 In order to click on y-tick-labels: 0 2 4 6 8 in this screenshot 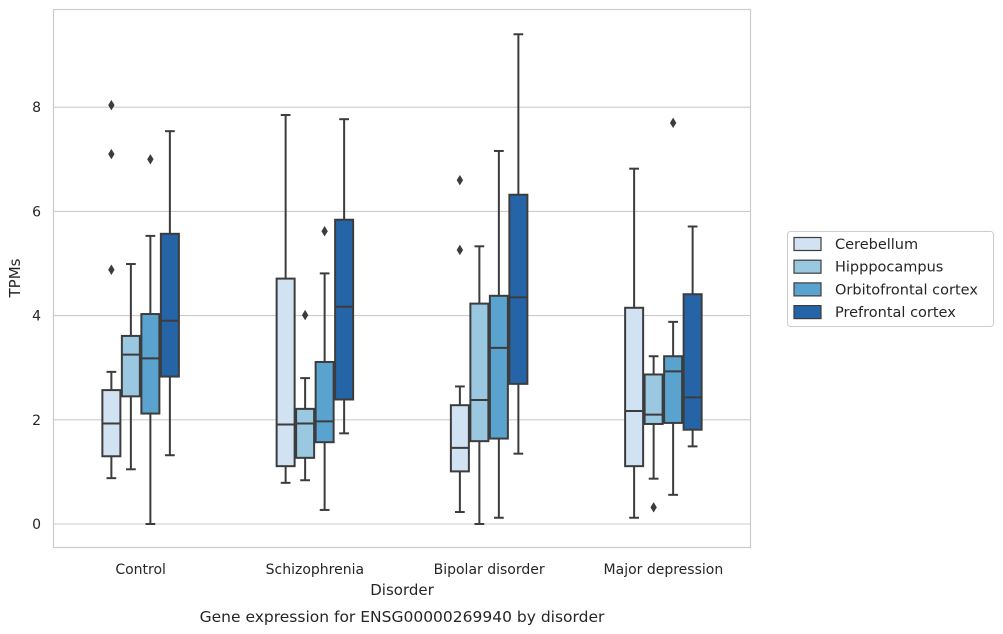, I will do `click(36, 316)`.